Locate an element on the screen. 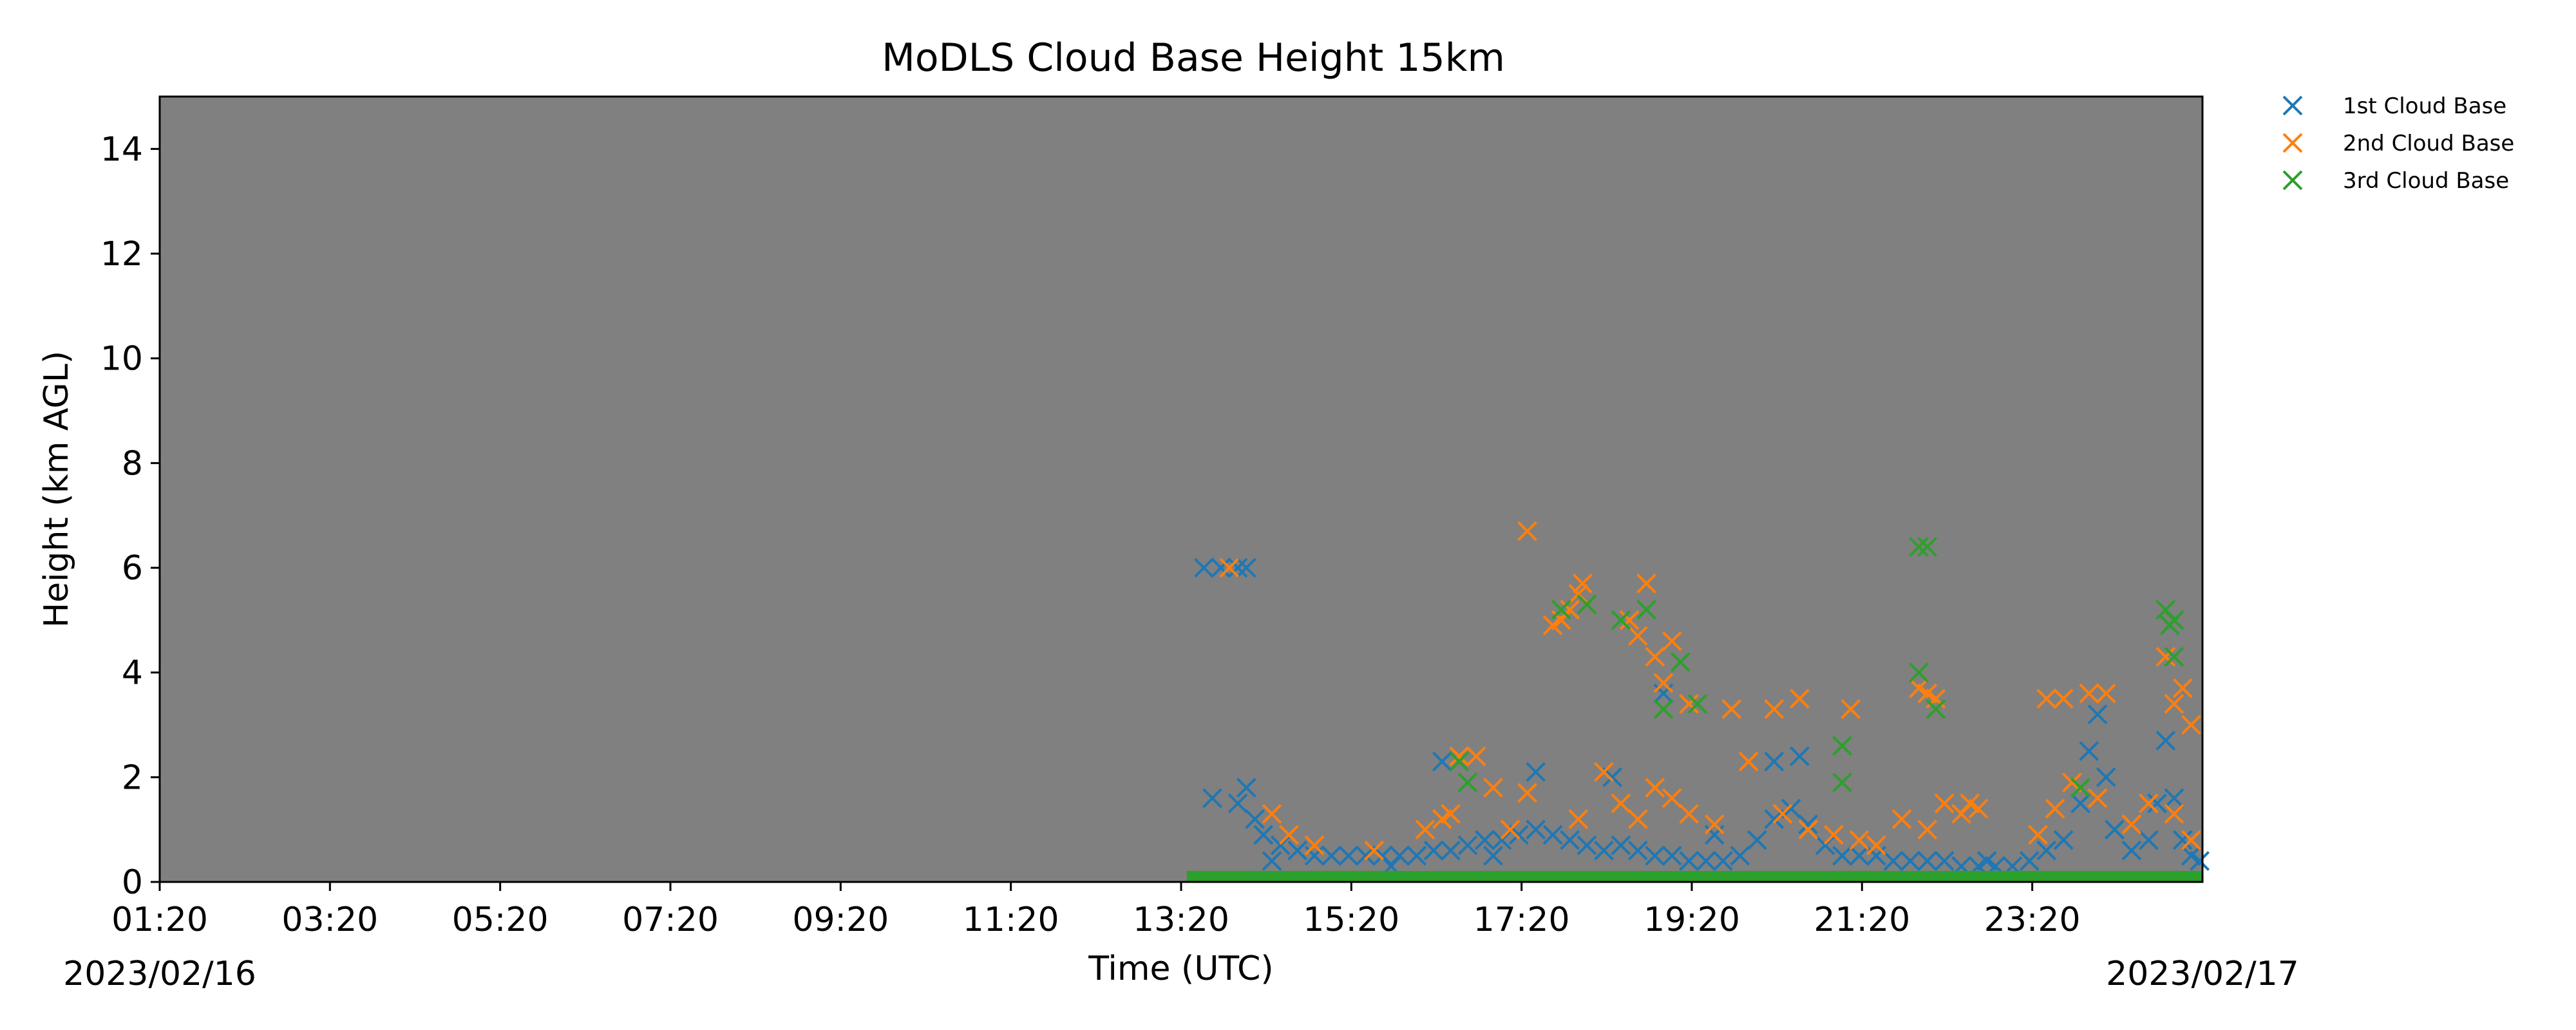 Image resolution: width=2576 pixels, height=1030 pixels. end-date-label: 2023/02/17 is located at coordinates (2202, 974).